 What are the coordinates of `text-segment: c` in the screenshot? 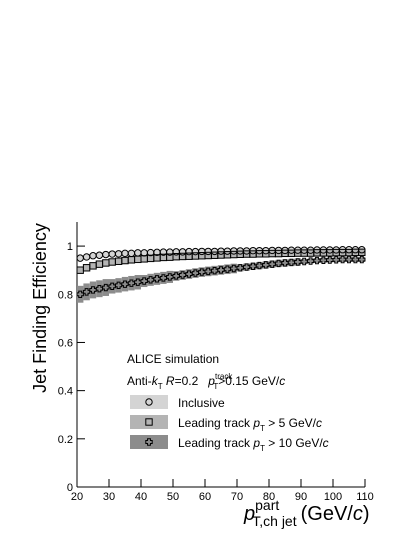 It's located at (319, 423).